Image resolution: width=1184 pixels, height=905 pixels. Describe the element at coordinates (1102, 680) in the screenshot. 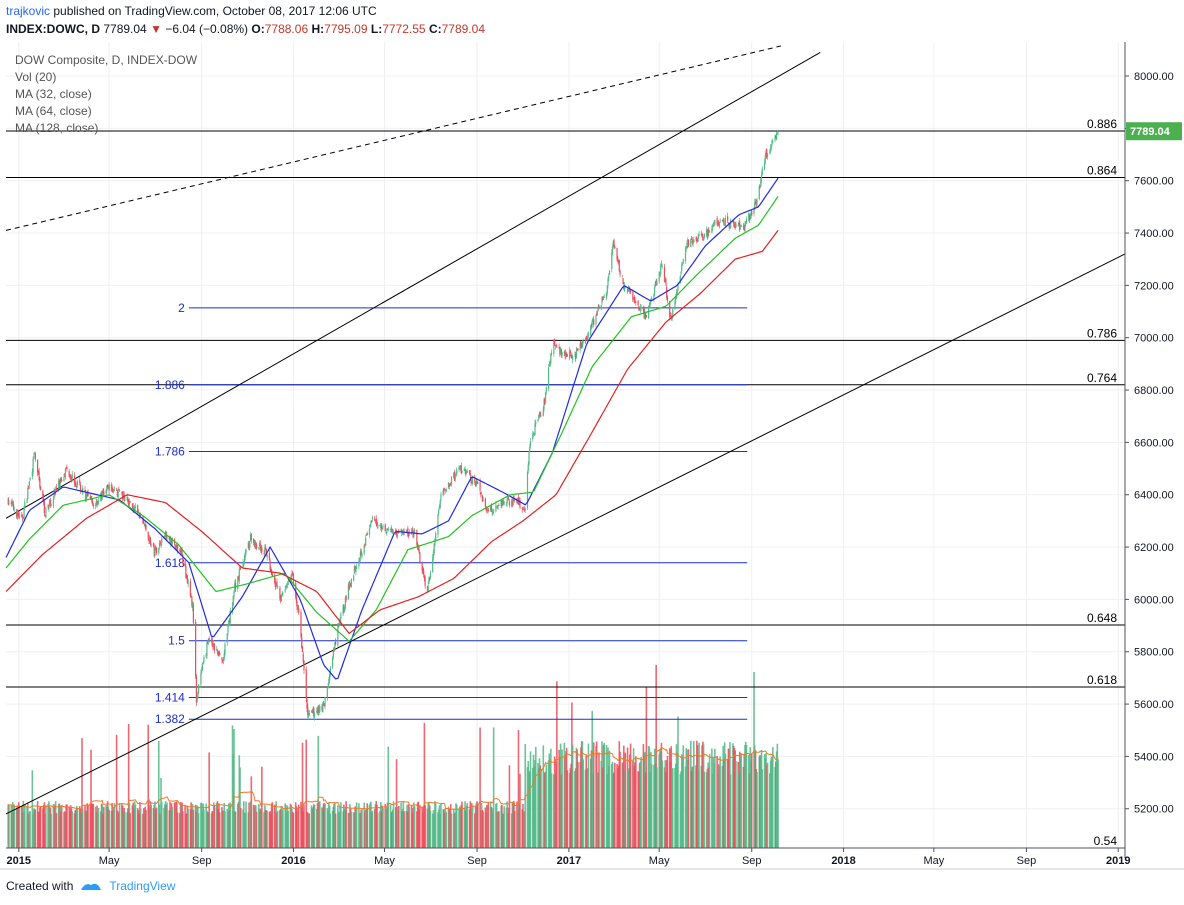

I see `fib-retracement-label: 0.618` at that location.